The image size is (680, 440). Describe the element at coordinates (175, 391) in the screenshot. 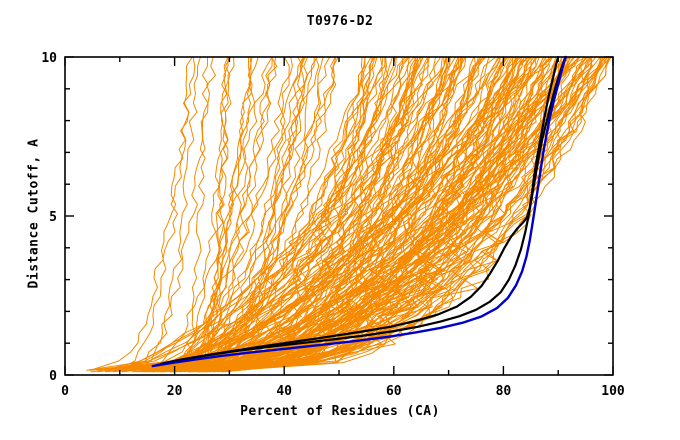

I see `x-tick-label: 20` at that location.